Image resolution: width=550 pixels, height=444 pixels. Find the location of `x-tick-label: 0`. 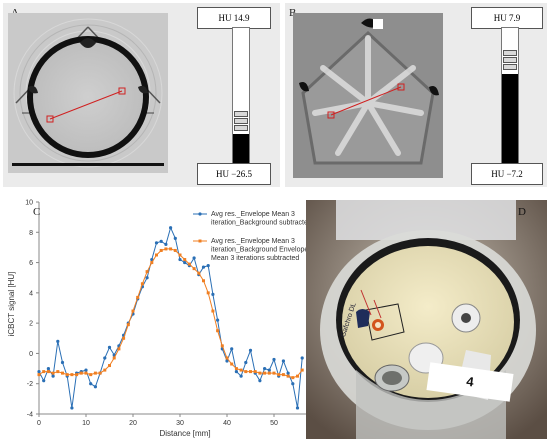

x-tick-label: 0 is located at coordinates (39, 423).